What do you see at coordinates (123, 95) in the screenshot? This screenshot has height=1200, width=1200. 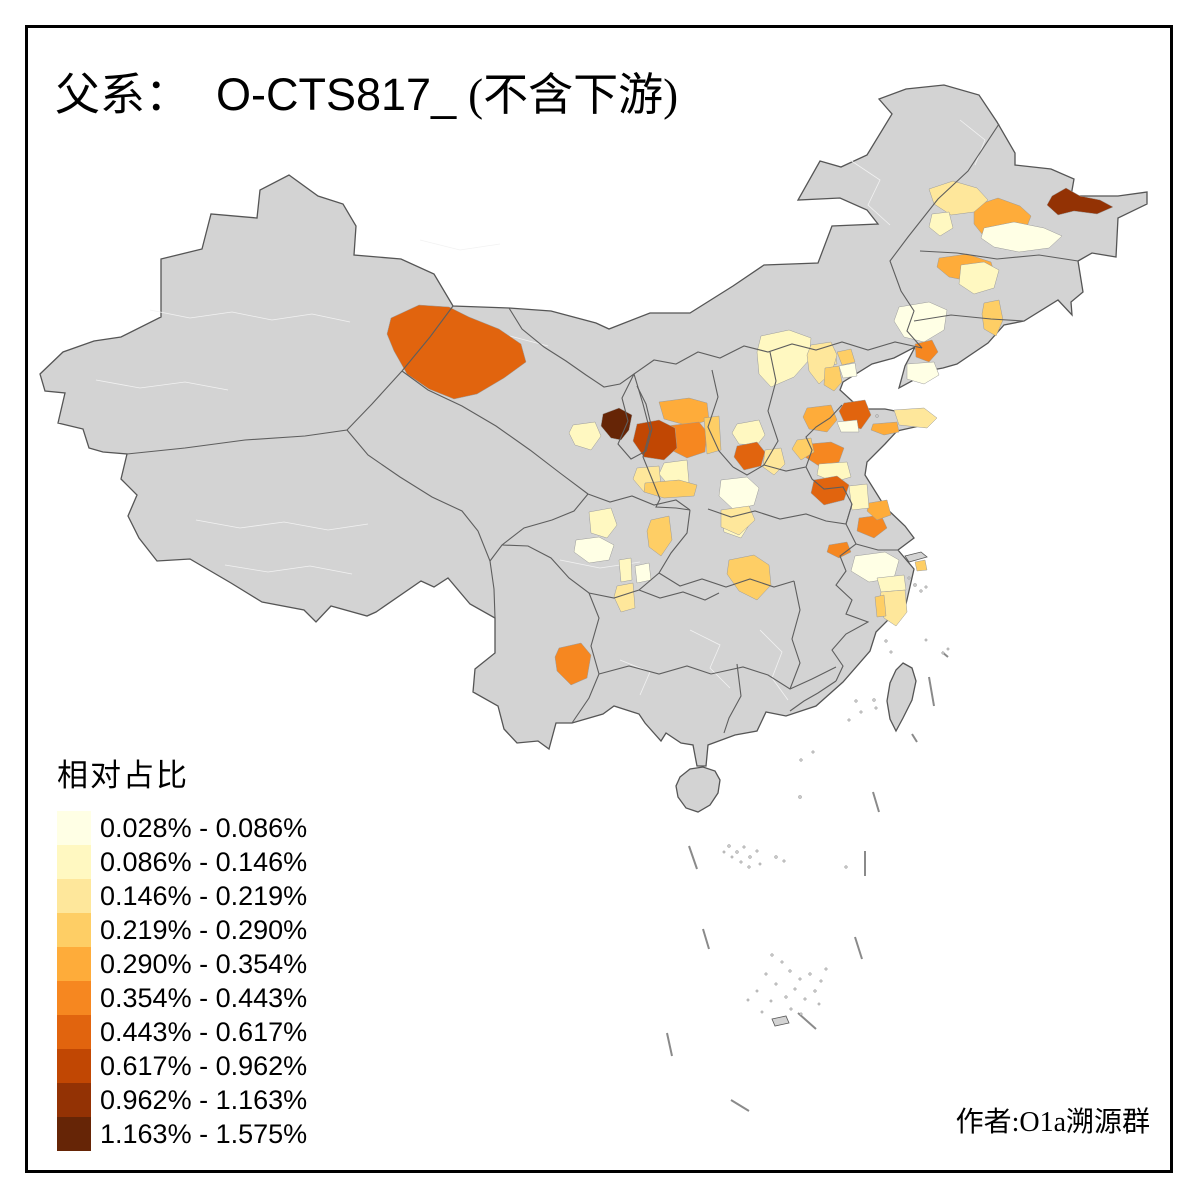 I see `title-prefix: 父系：` at bounding box center [123, 95].